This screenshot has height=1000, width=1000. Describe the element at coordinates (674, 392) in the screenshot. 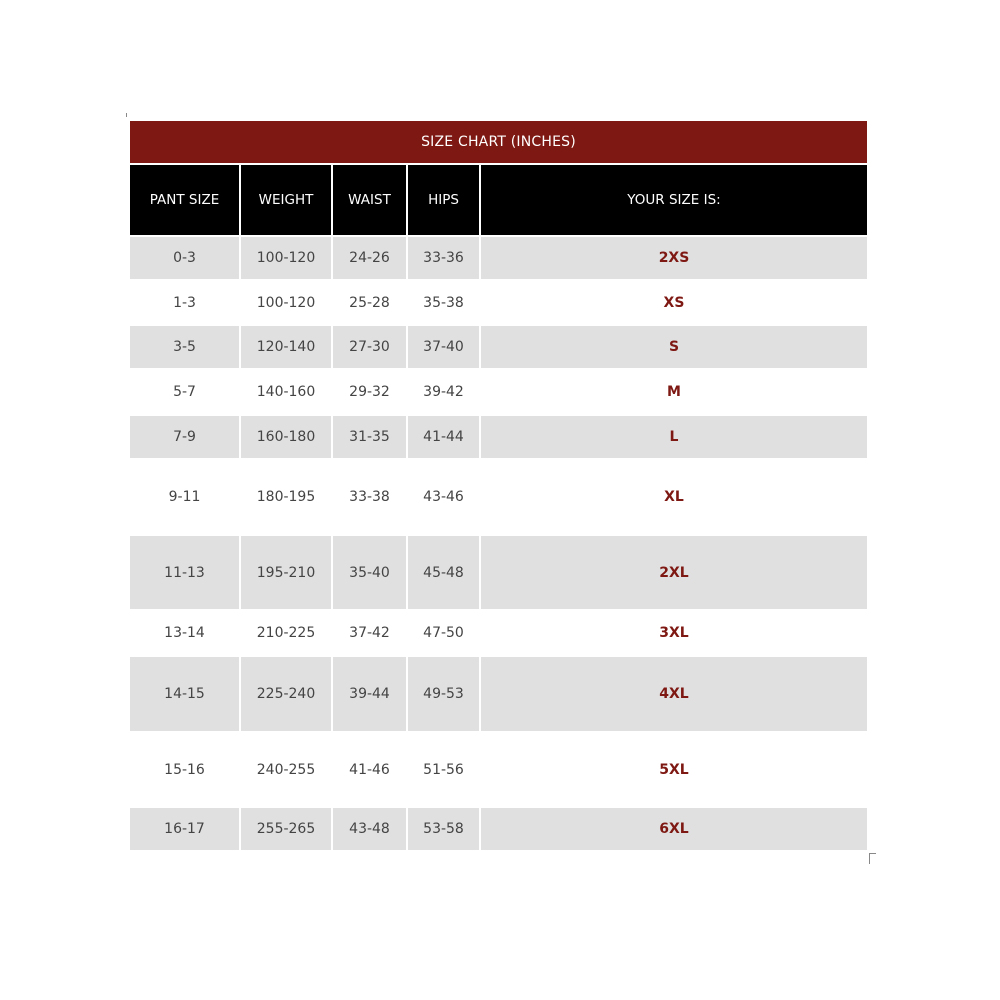

I see `cell-your-size: M` at that location.